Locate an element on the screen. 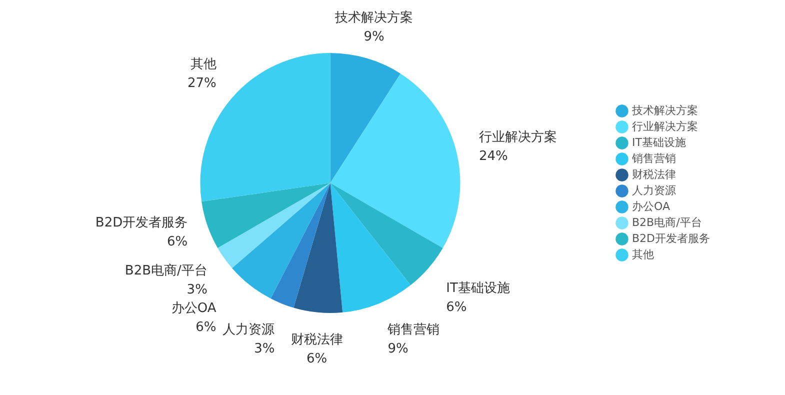 Image resolution: width=785 pixels, height=395 pixels. legend-label: 其他 is located at coordinates (643, 254).